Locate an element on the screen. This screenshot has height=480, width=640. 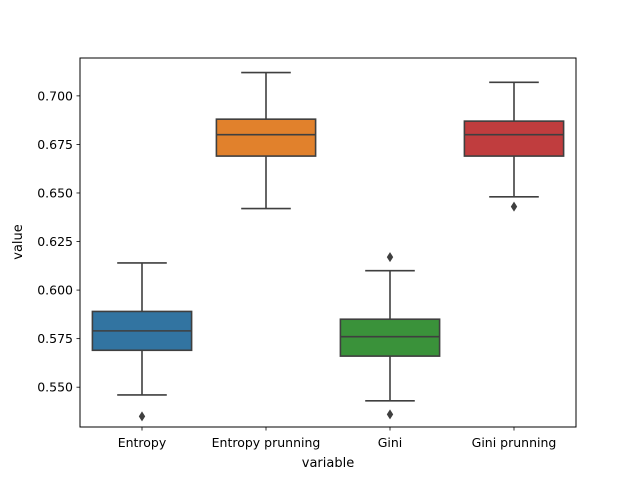
y-axis-label: value is located at coordinates (18, 242).